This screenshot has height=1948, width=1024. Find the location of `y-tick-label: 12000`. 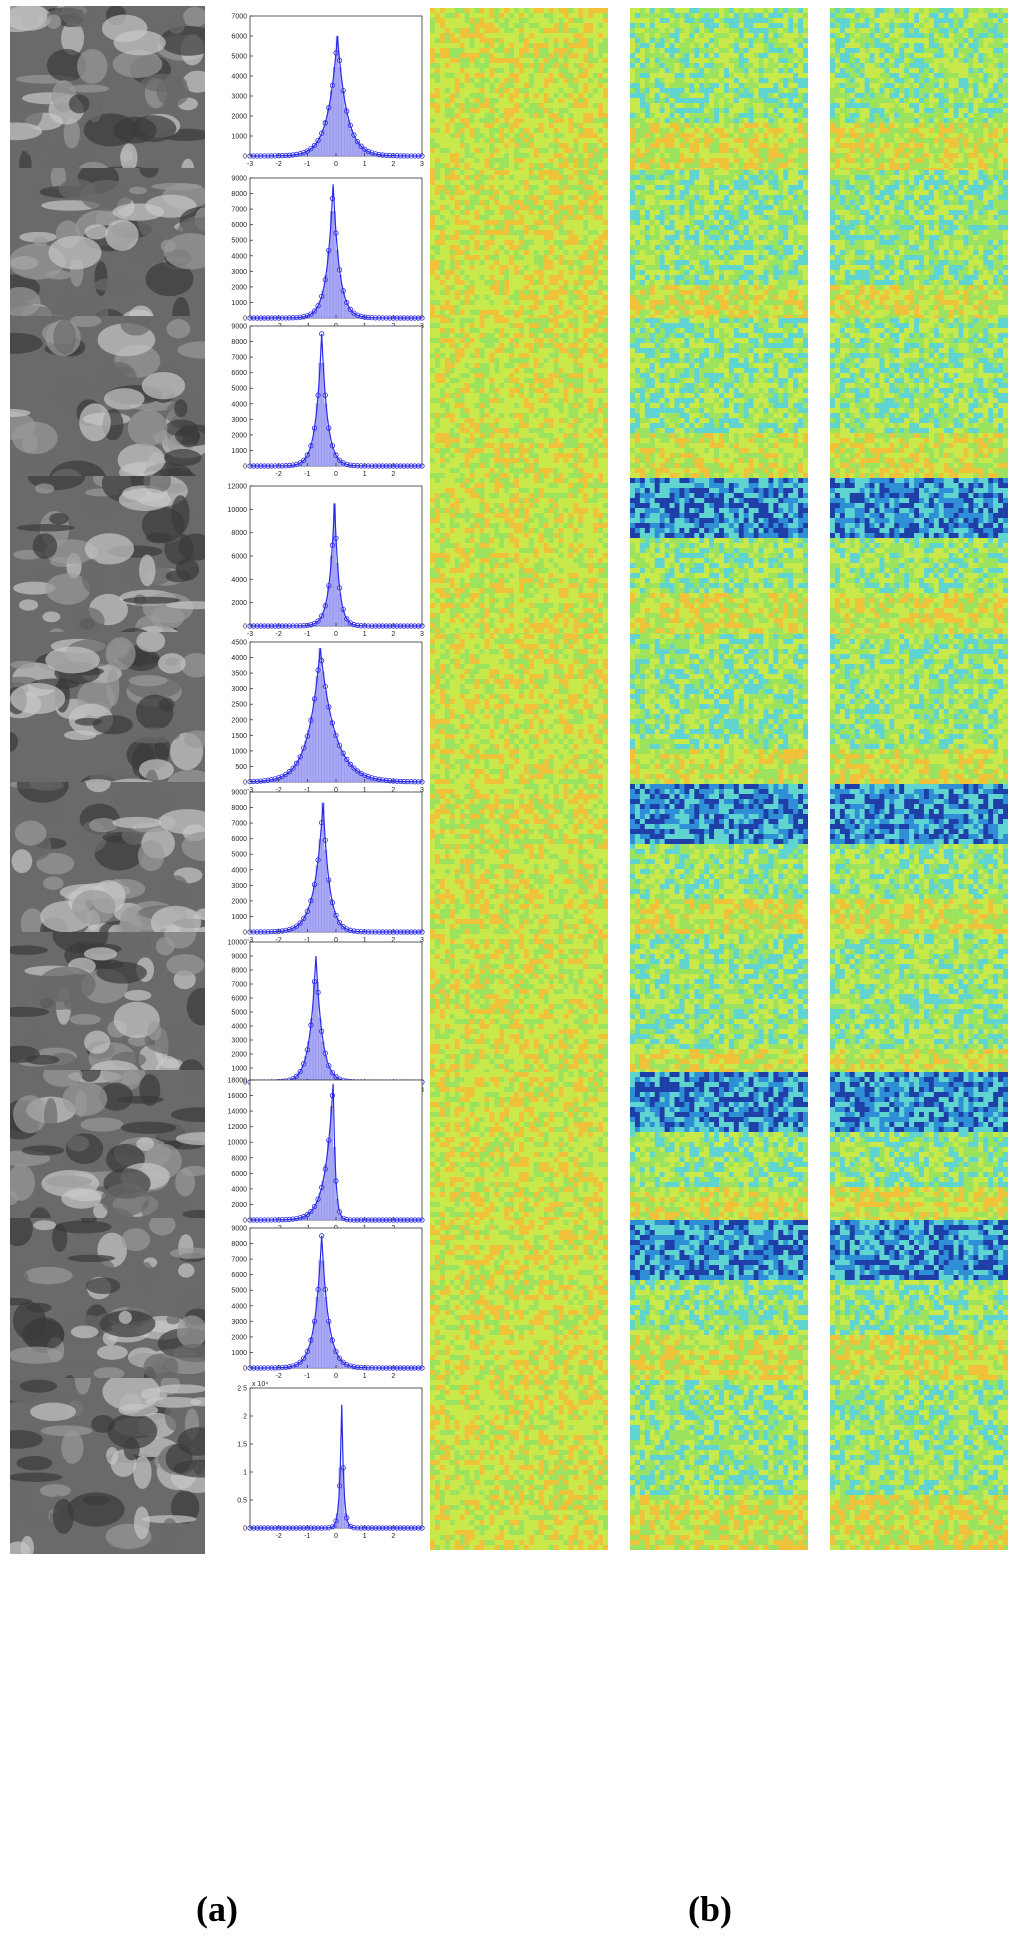

y-tick-label: 12000 is located at coordinates (238, 487).